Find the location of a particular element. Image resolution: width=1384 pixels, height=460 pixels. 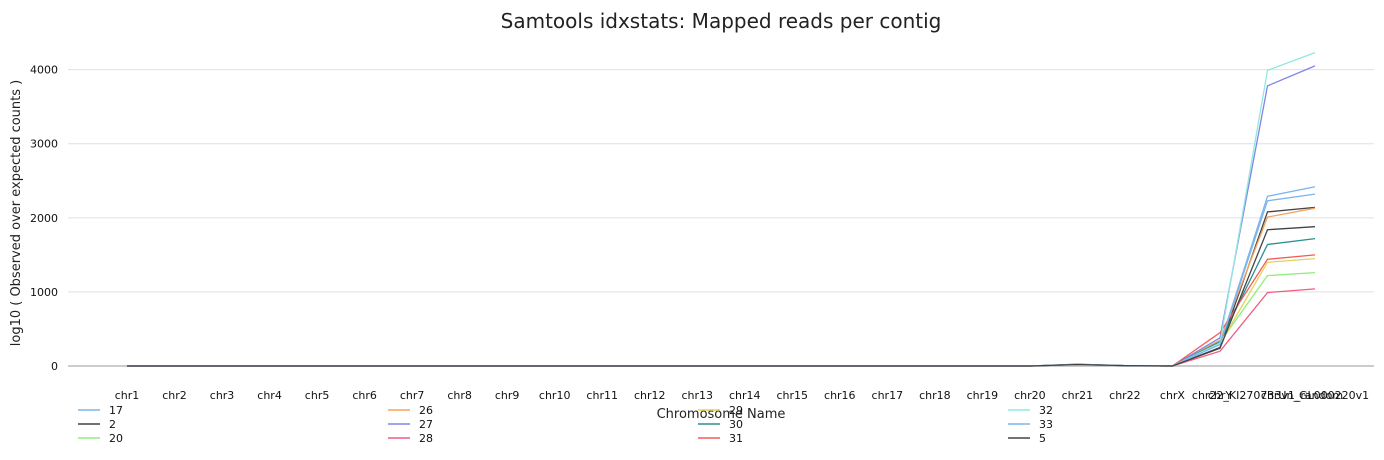

legend-item: 32 is located at coordinates (1030, 410).